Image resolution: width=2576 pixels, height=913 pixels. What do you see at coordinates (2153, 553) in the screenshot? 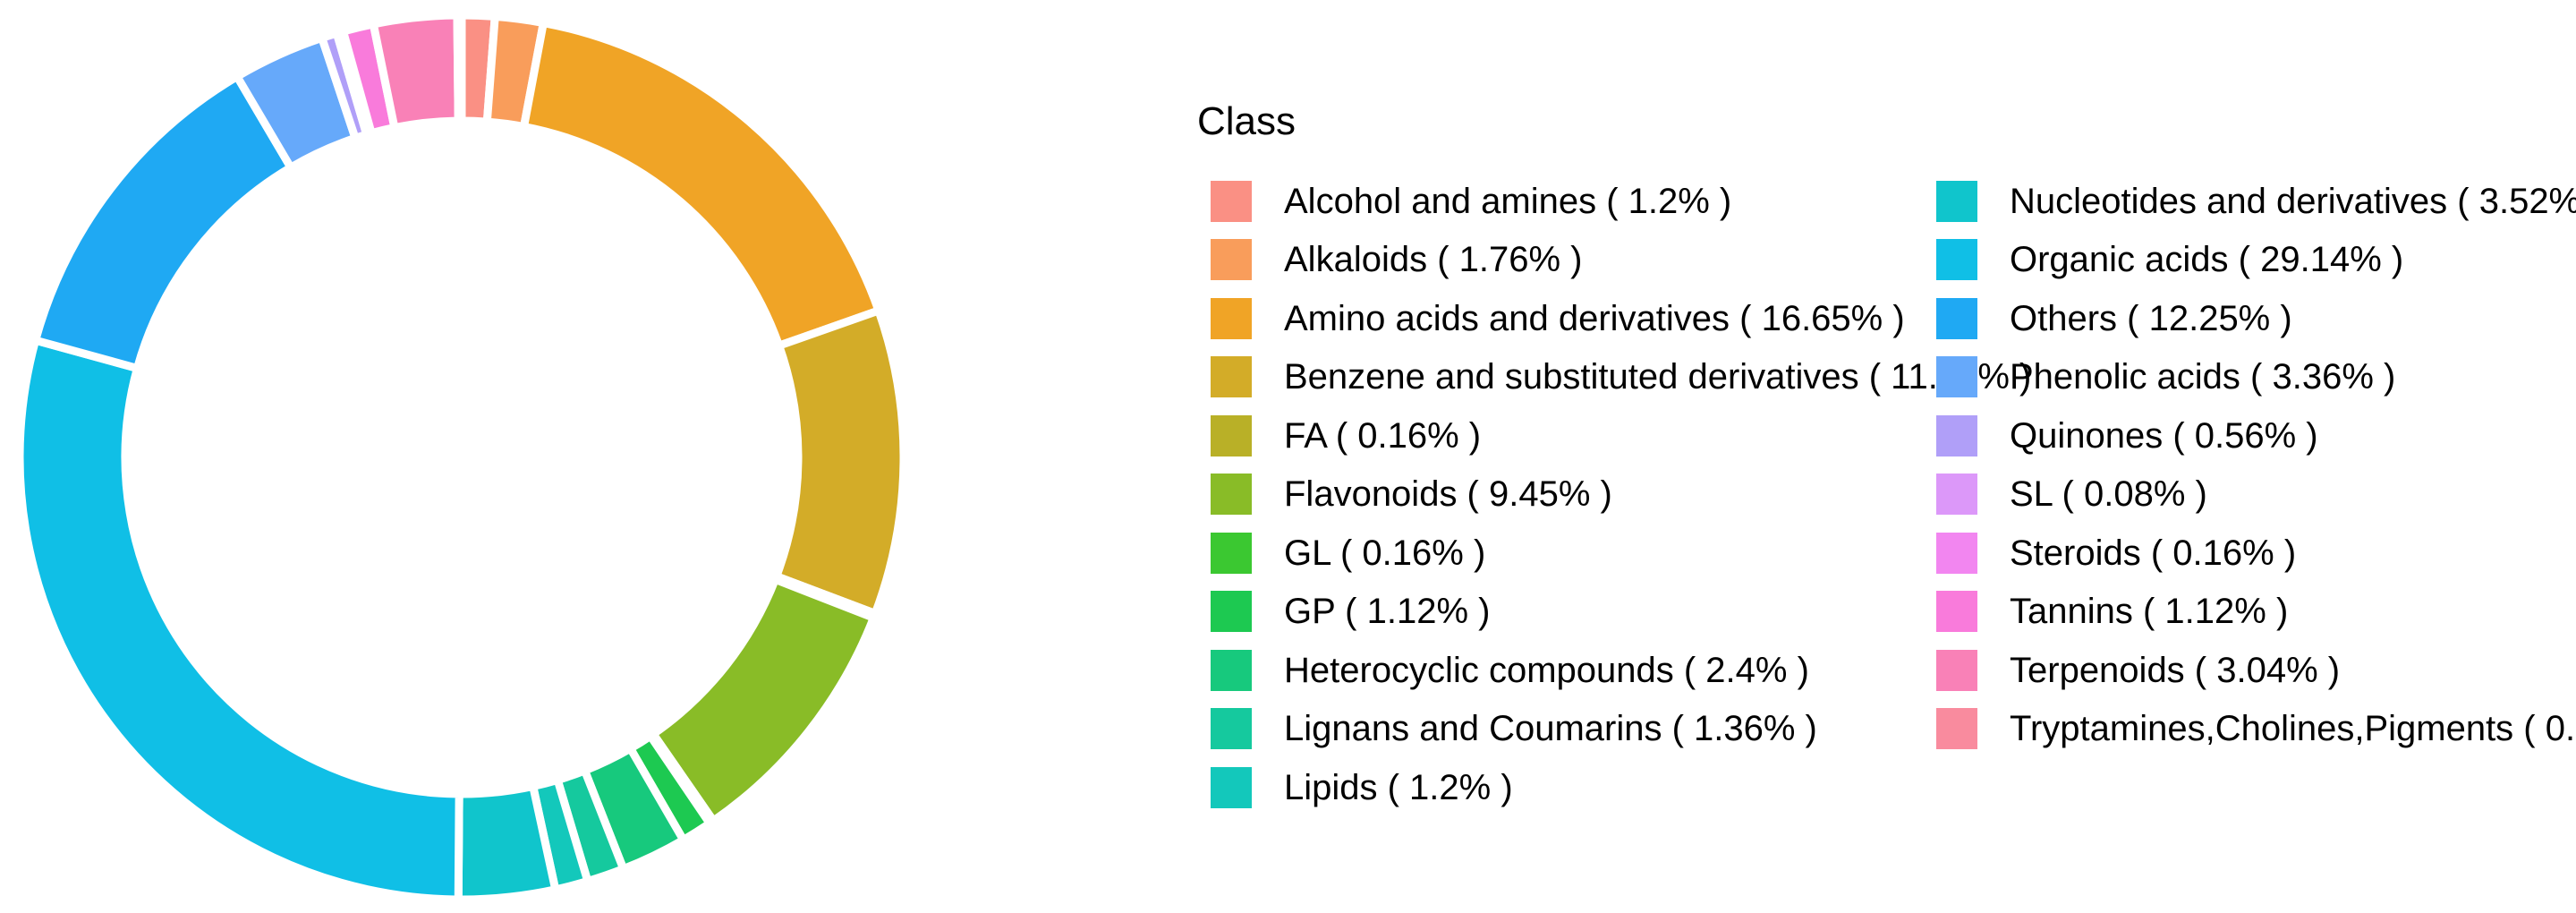
I see `legend-item-label: Steroids ( 0.16% )` at bounding box center [2153, 553].